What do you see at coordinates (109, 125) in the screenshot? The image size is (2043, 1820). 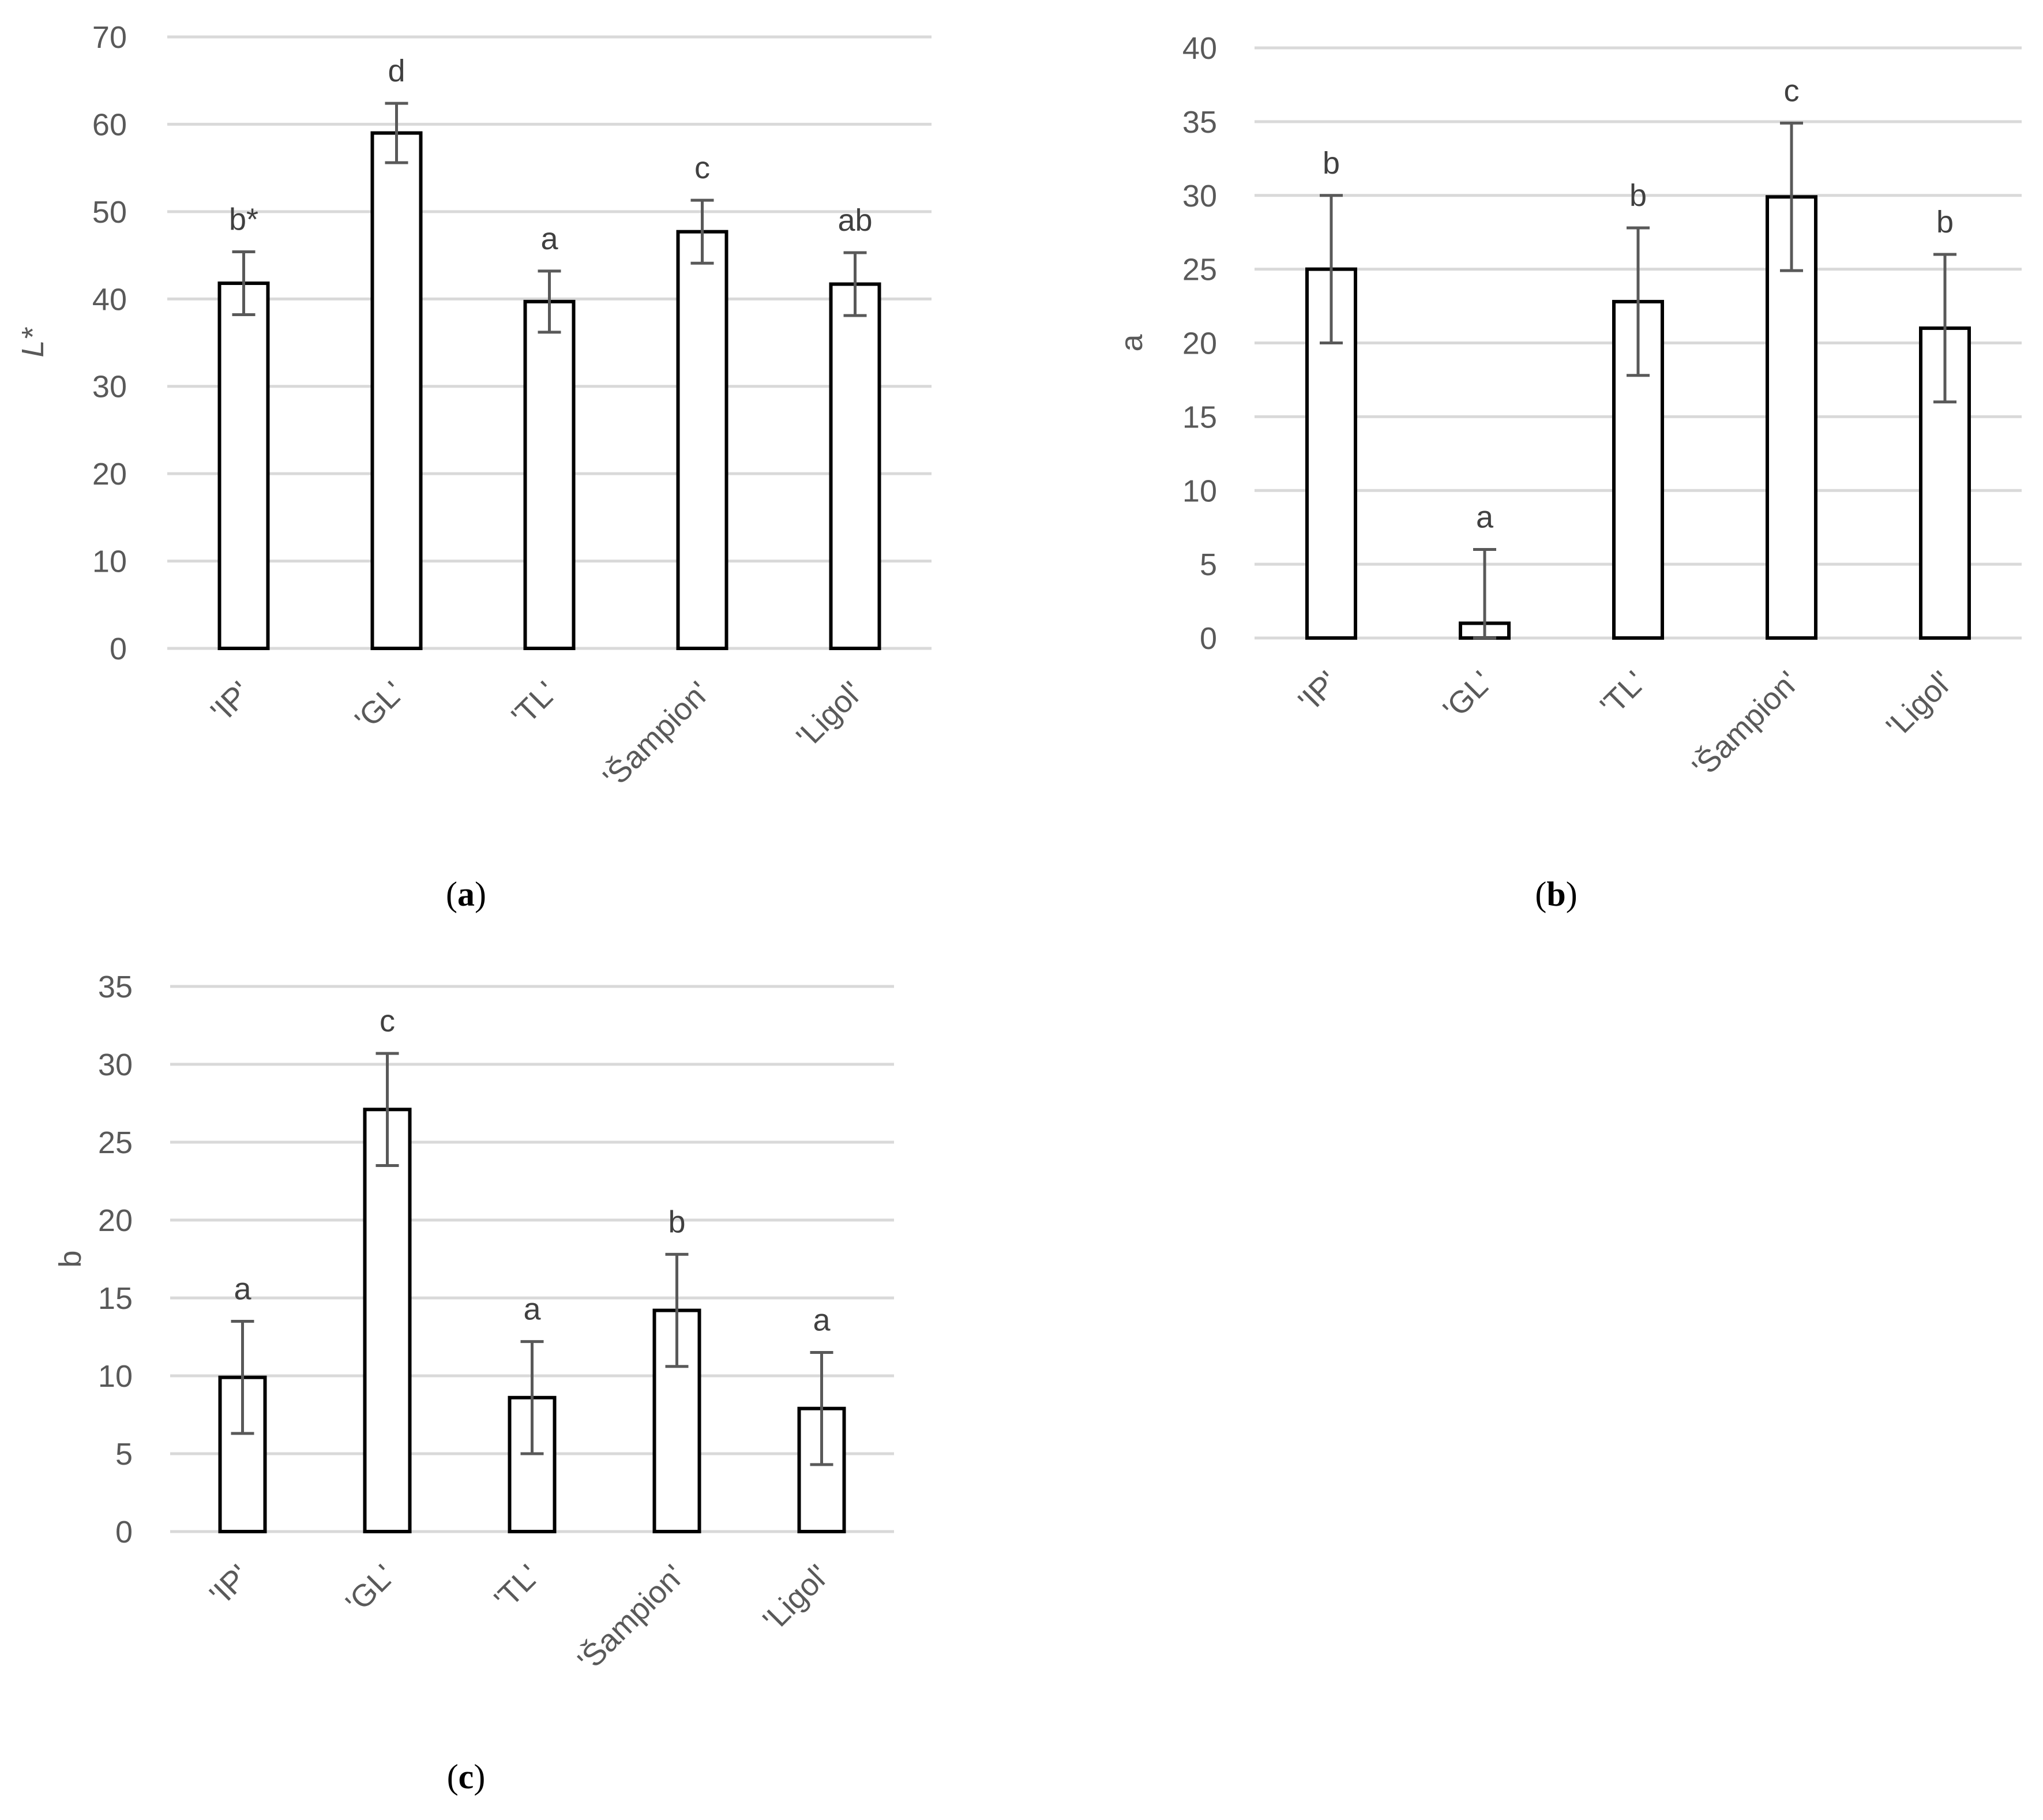 I see `y-tick-label: 60` at bounding box center [109, 125].